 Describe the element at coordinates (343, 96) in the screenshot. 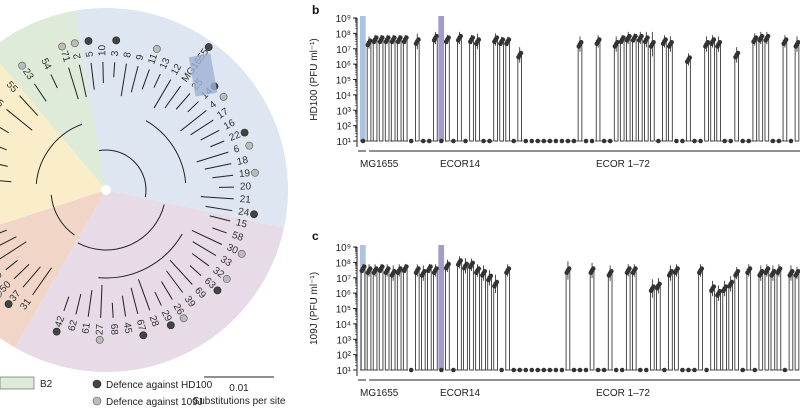

I see `y-tick-label: 10⁴` at that location.